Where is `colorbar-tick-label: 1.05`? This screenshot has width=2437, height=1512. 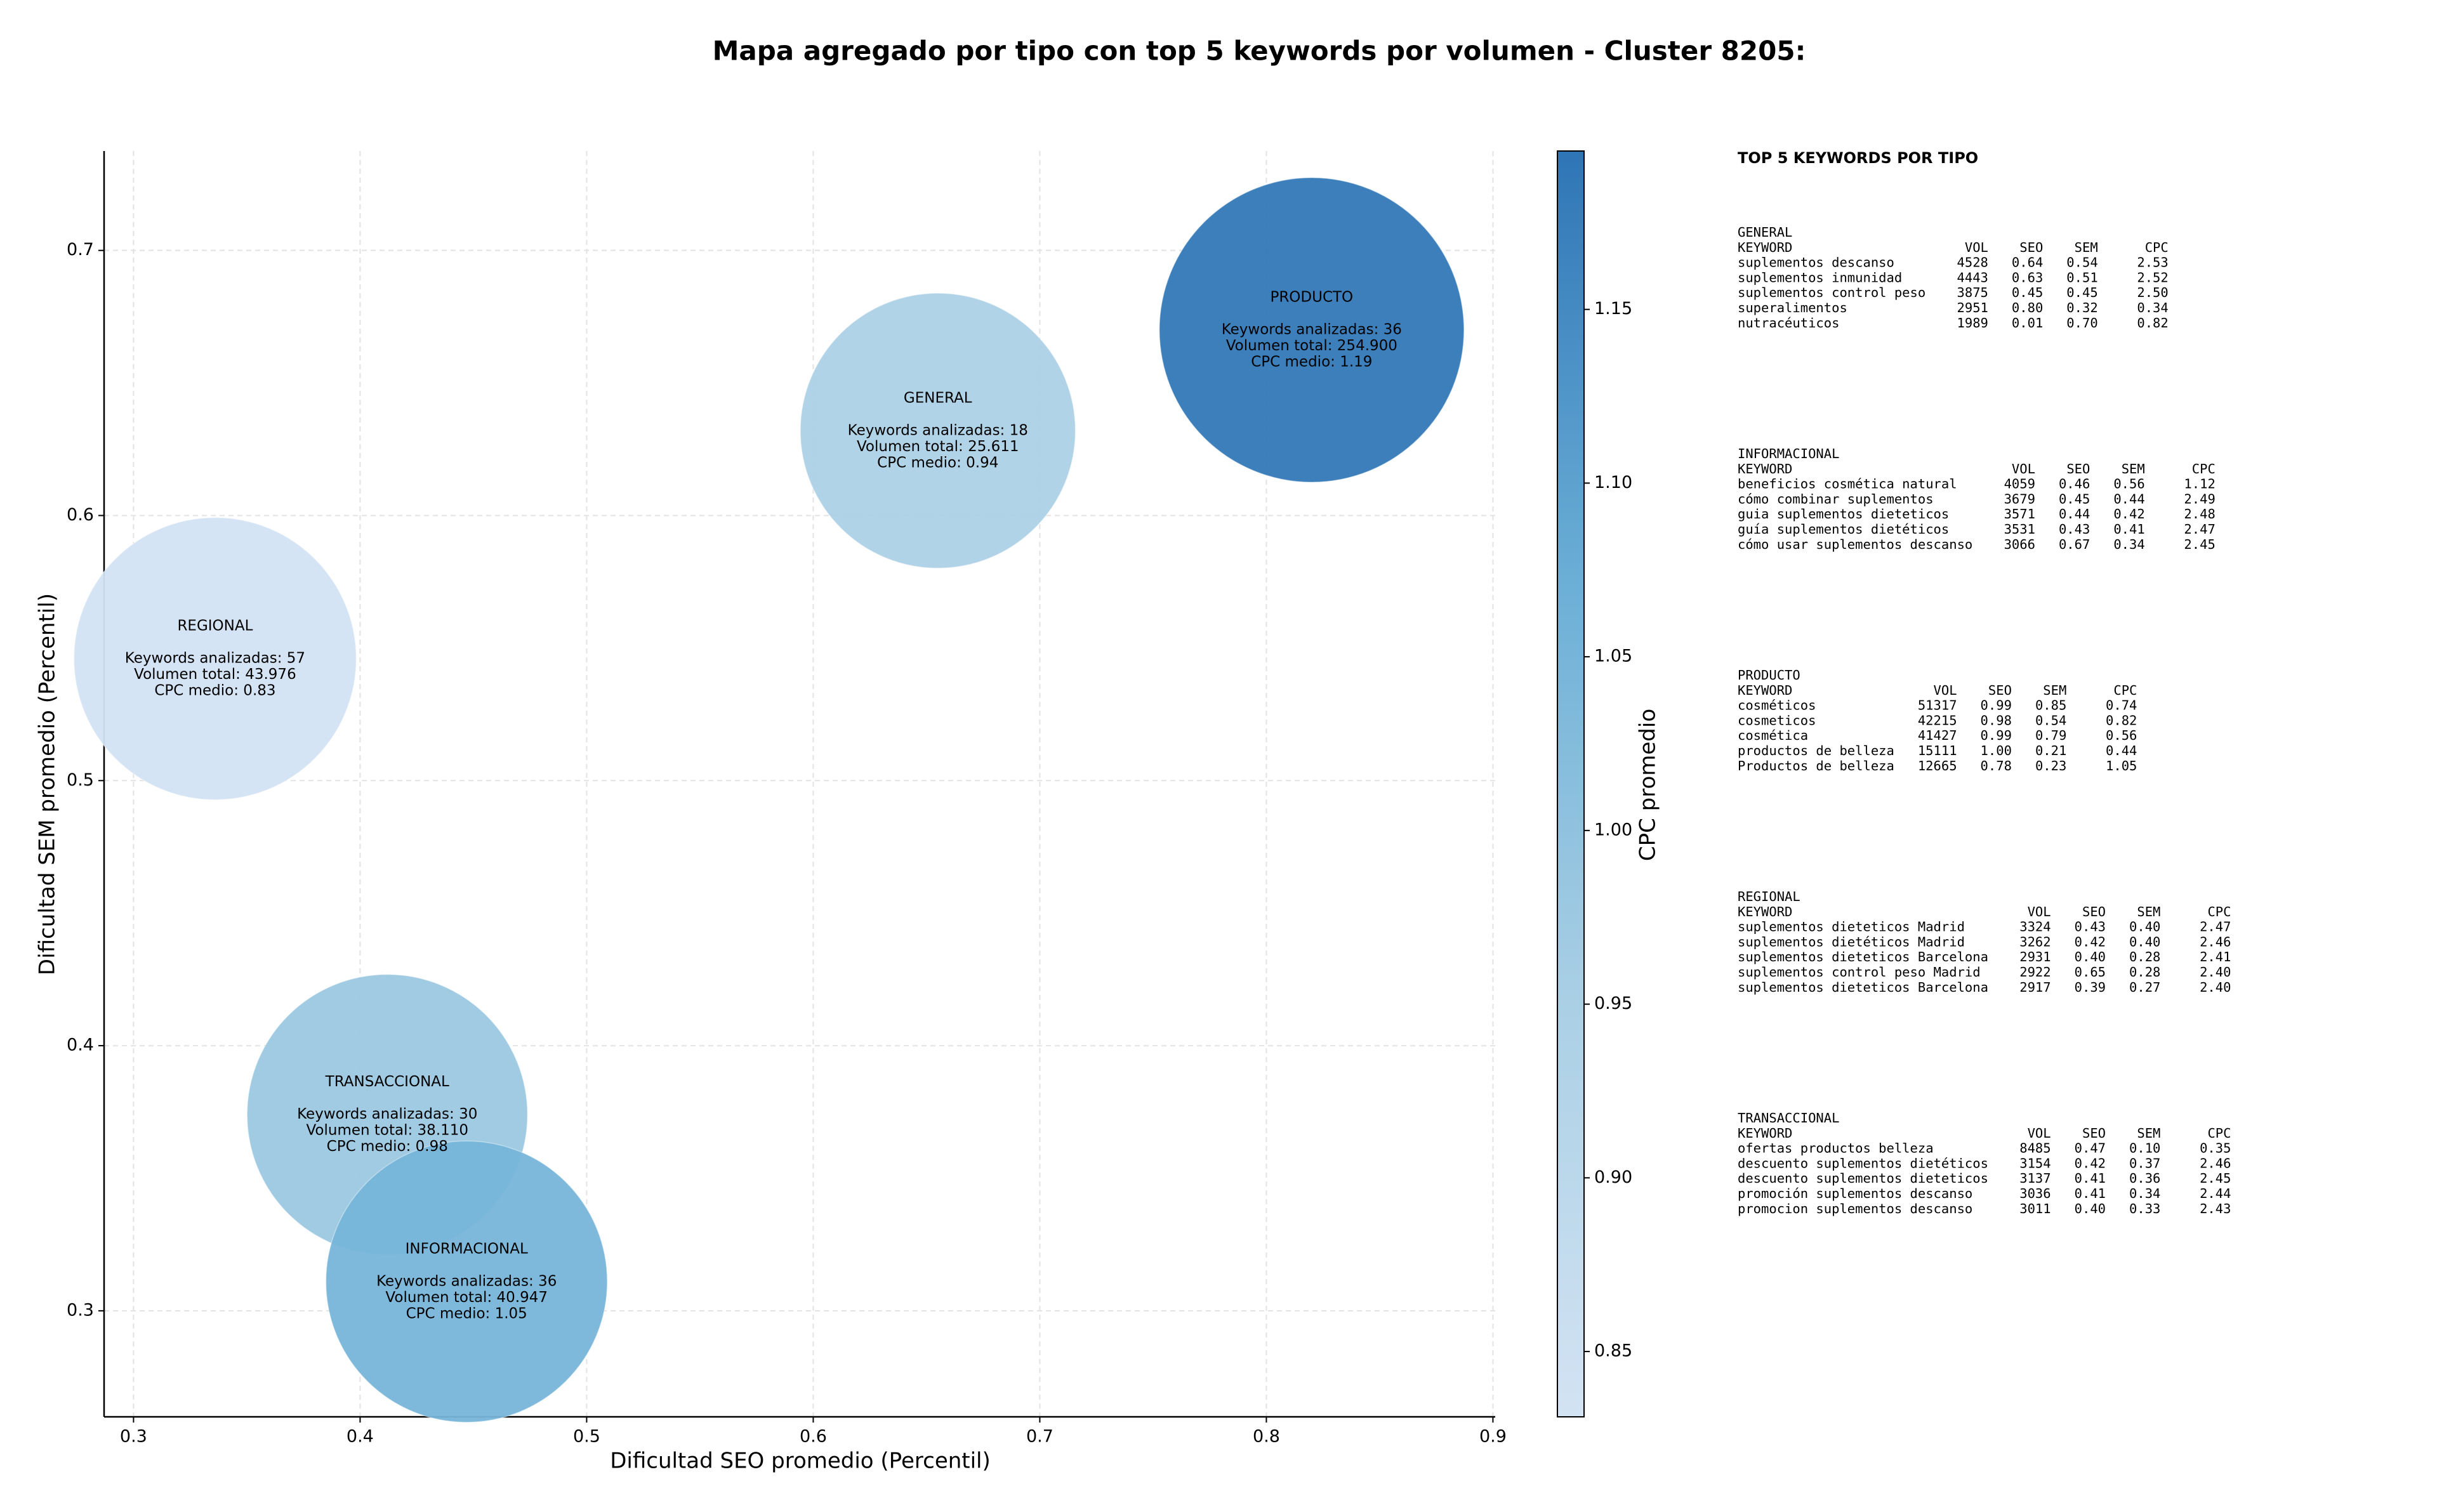 colorbar-tick-label: 1.05 is located at coordinates (1613, 657).